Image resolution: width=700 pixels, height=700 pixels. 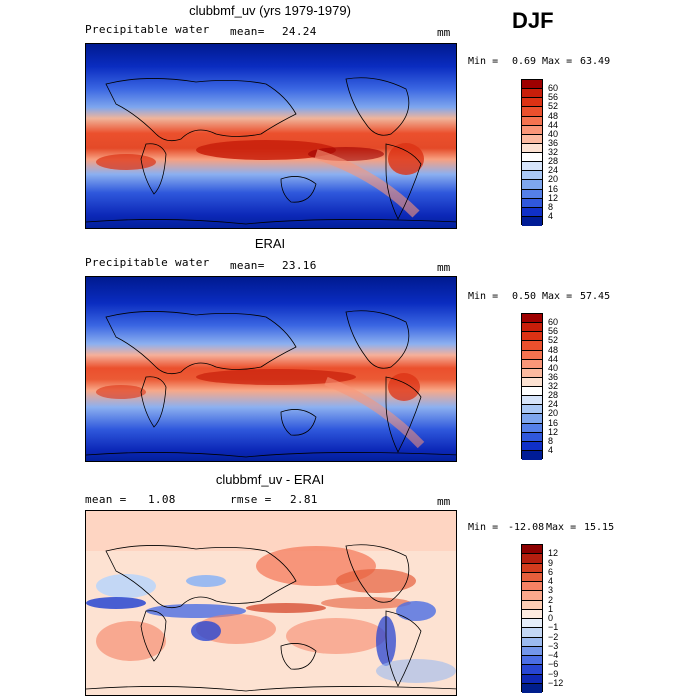 What do you see at coordinates (247, 31) in the screenshot?
I see `panel-1-mean-label: mean=` at bounding box center [247, 31].